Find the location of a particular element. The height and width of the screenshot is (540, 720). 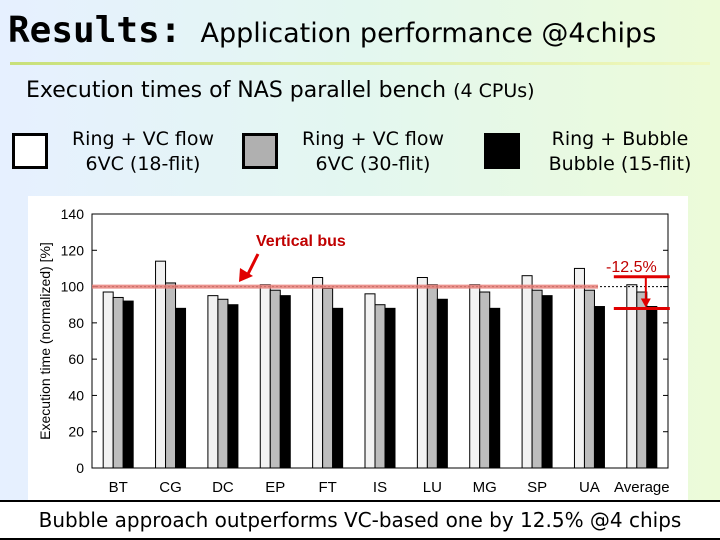

y-tick-label: 120 is located at coordinates (73, 250).